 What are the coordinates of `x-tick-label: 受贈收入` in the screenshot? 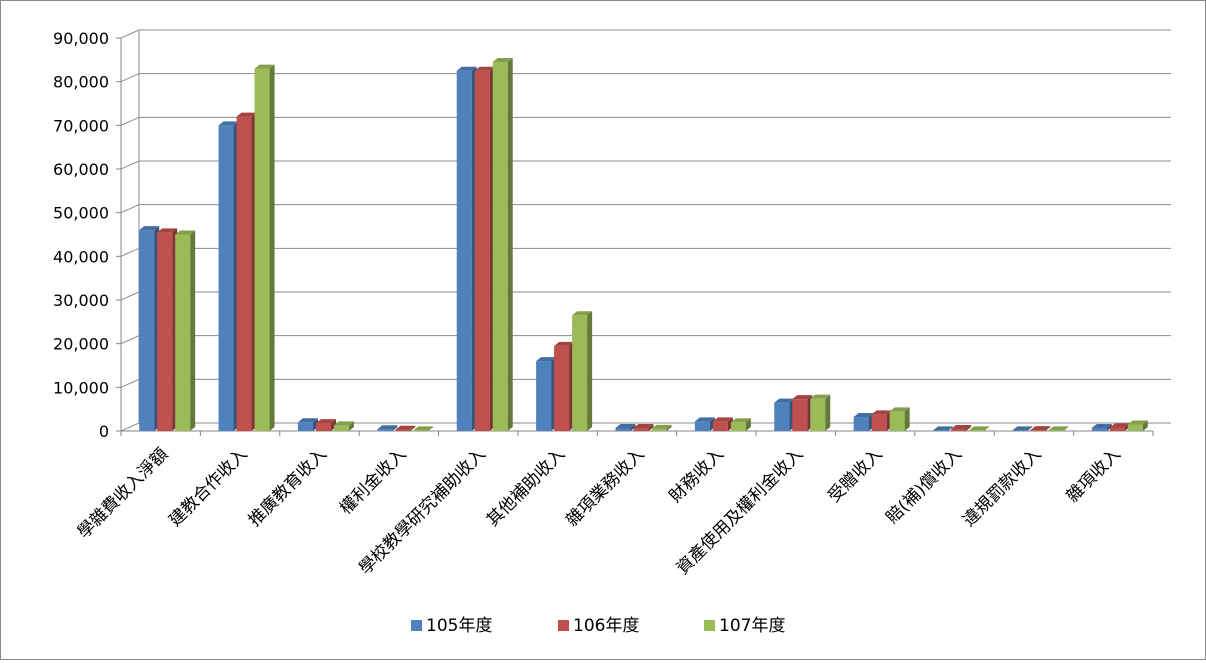 It's located at (855, 475).